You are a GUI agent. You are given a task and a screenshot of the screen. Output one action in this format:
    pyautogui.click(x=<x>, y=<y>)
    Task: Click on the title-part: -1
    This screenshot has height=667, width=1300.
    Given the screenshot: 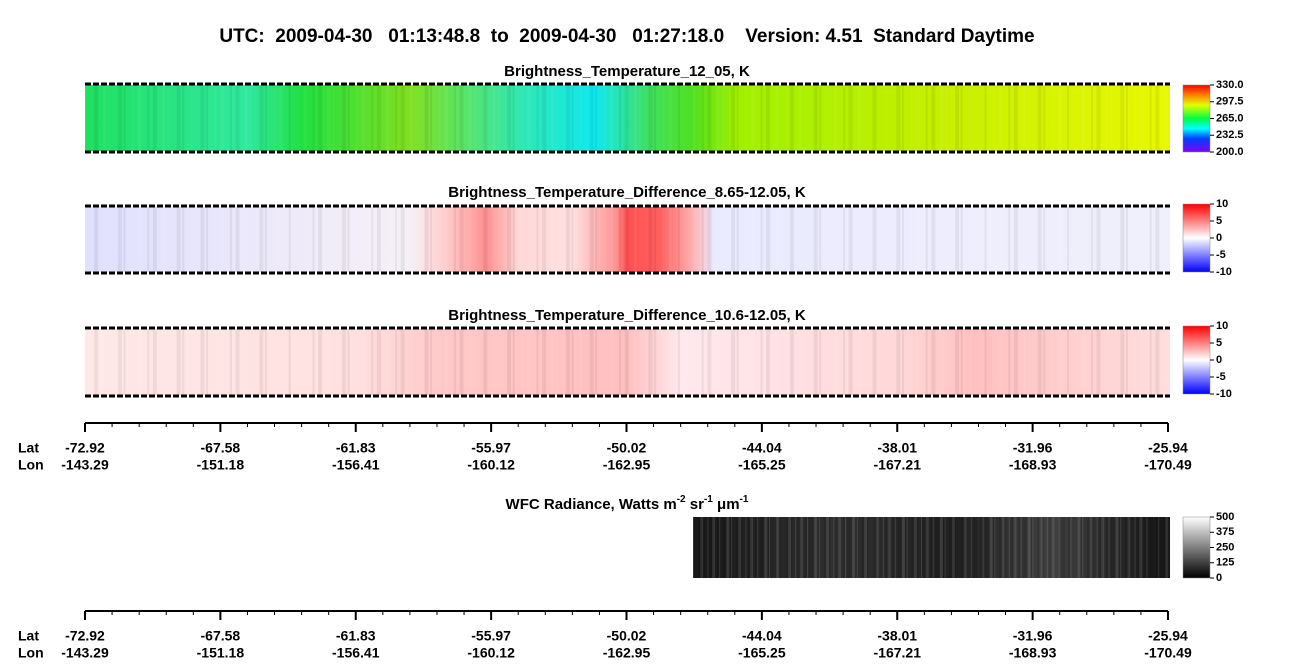 What is the action you would take?
    pyautogui.click(x=708, y=499)
    